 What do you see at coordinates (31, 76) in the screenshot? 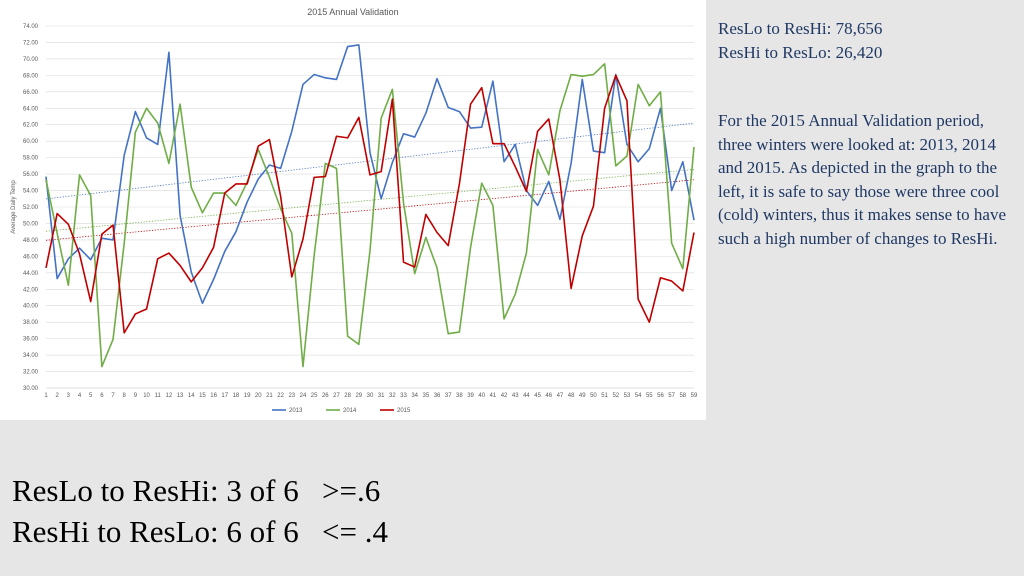
I see `y-tick-label: 68.00` at bounding box center [31, 76].